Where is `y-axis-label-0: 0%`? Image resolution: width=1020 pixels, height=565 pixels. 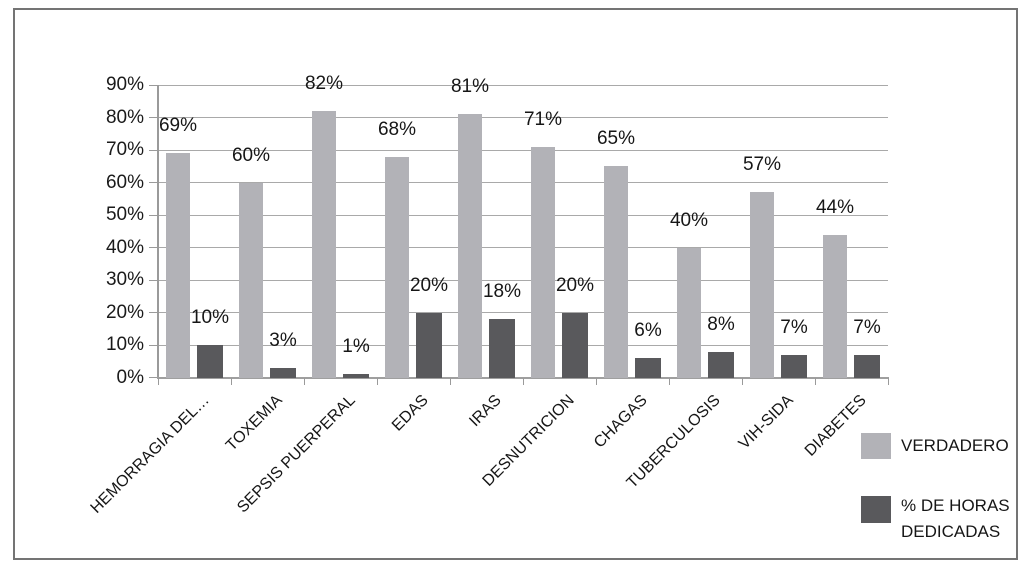 y-axis-label-0: 0% is located at coordinates (130, 377).